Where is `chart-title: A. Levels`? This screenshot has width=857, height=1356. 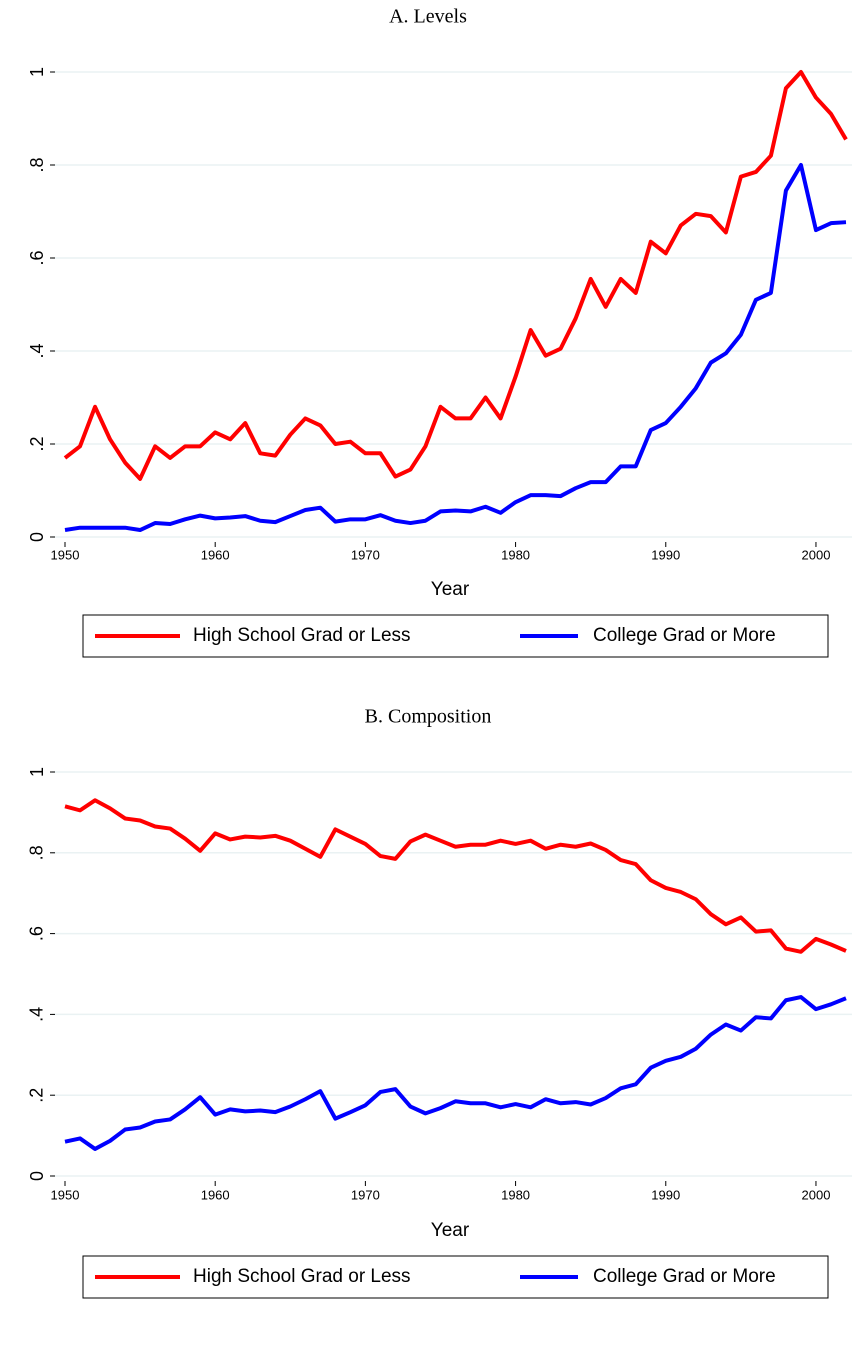 chart-title: A. Levels is located at coordinates (428, 17).